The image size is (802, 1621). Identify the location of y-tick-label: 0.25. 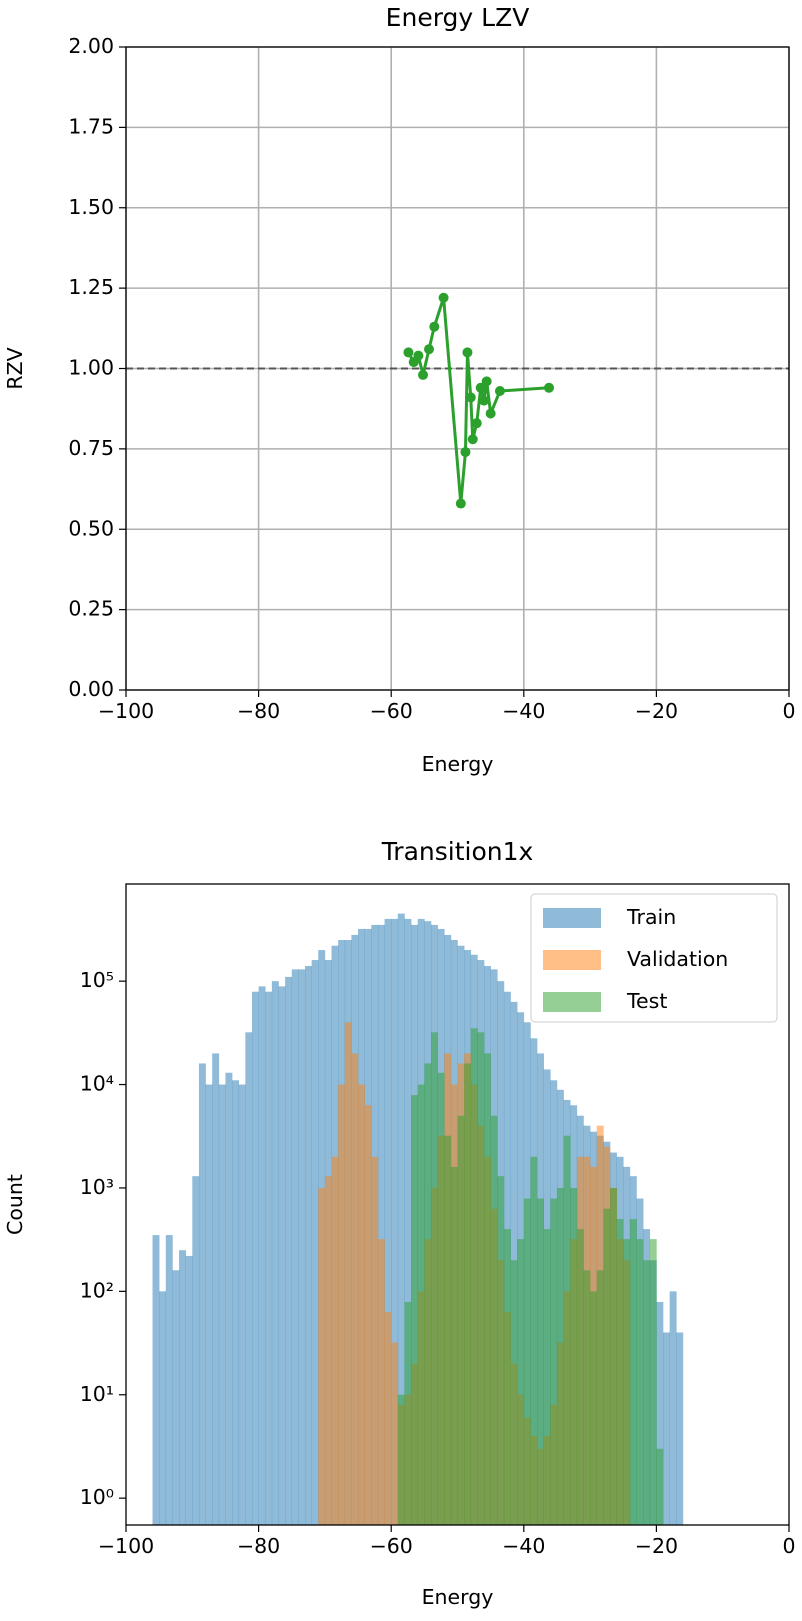
(91, 609).